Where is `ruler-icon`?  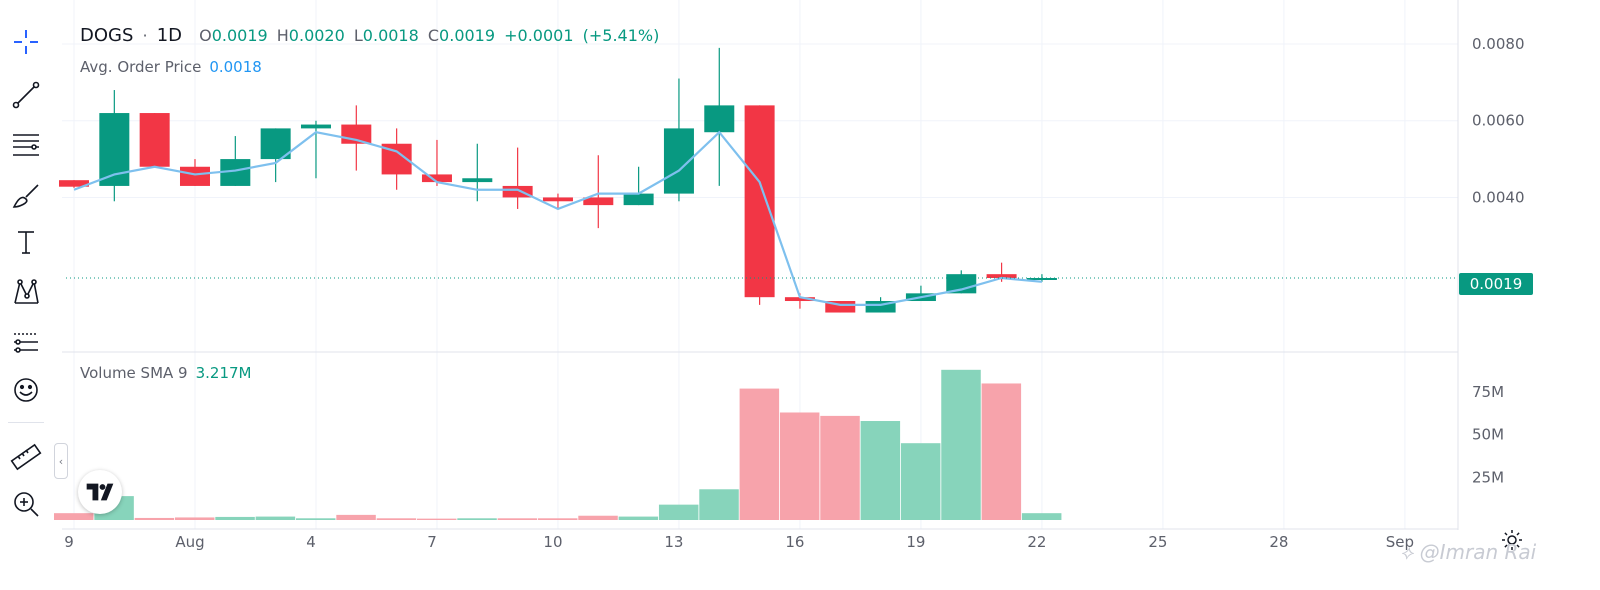
ruler-icon is located at coordinates (26, 457).